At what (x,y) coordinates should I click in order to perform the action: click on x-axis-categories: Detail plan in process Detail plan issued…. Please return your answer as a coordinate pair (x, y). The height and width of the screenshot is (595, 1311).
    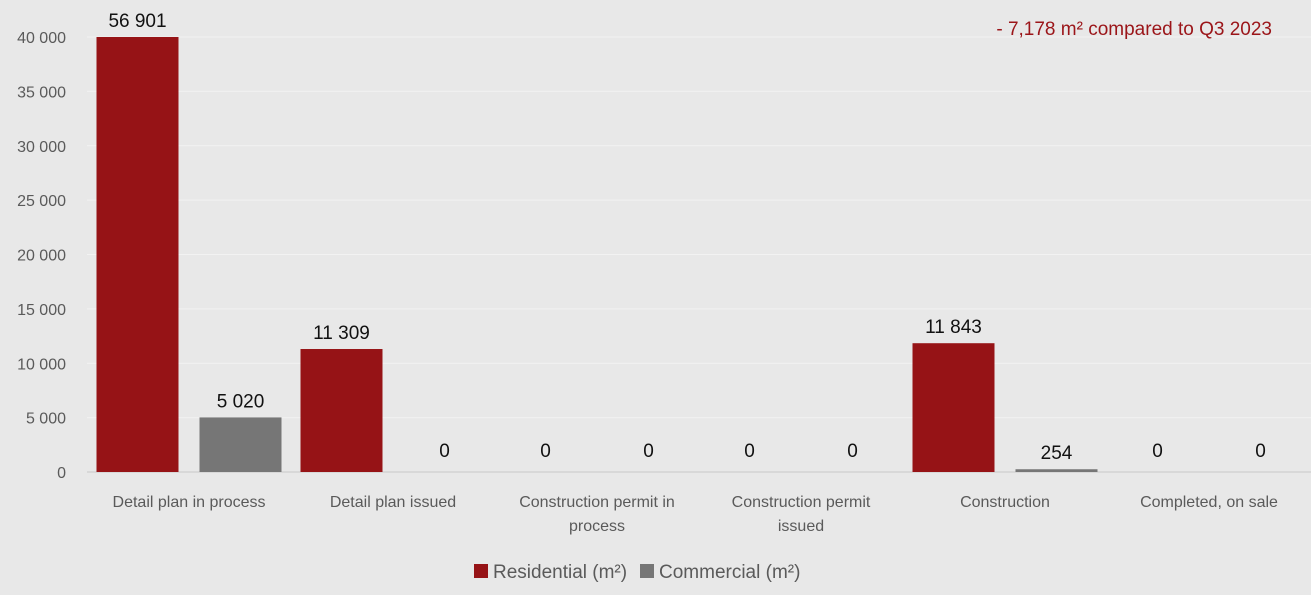
    Looking at the image, I should click on (696, 514).